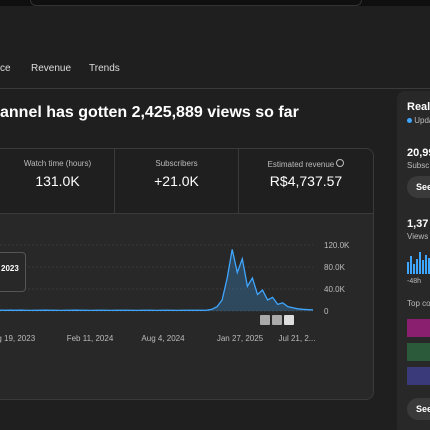  Describe the element at coordinates (5, 68) in the screenshot. I see `tab: ce` at that location.